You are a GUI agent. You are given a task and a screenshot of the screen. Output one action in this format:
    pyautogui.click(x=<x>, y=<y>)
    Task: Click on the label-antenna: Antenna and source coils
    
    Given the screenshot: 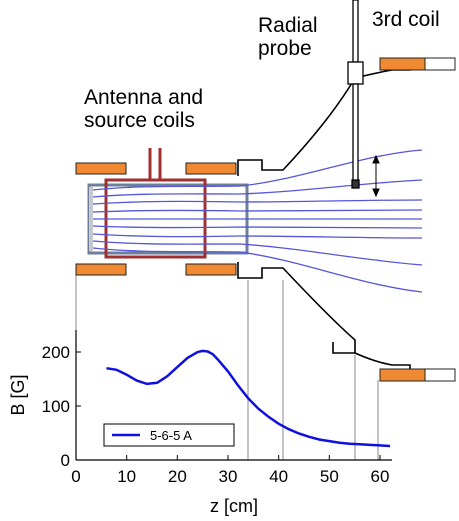 What is the action you would take?
    pyautogui.click(x=144, y=109)
    